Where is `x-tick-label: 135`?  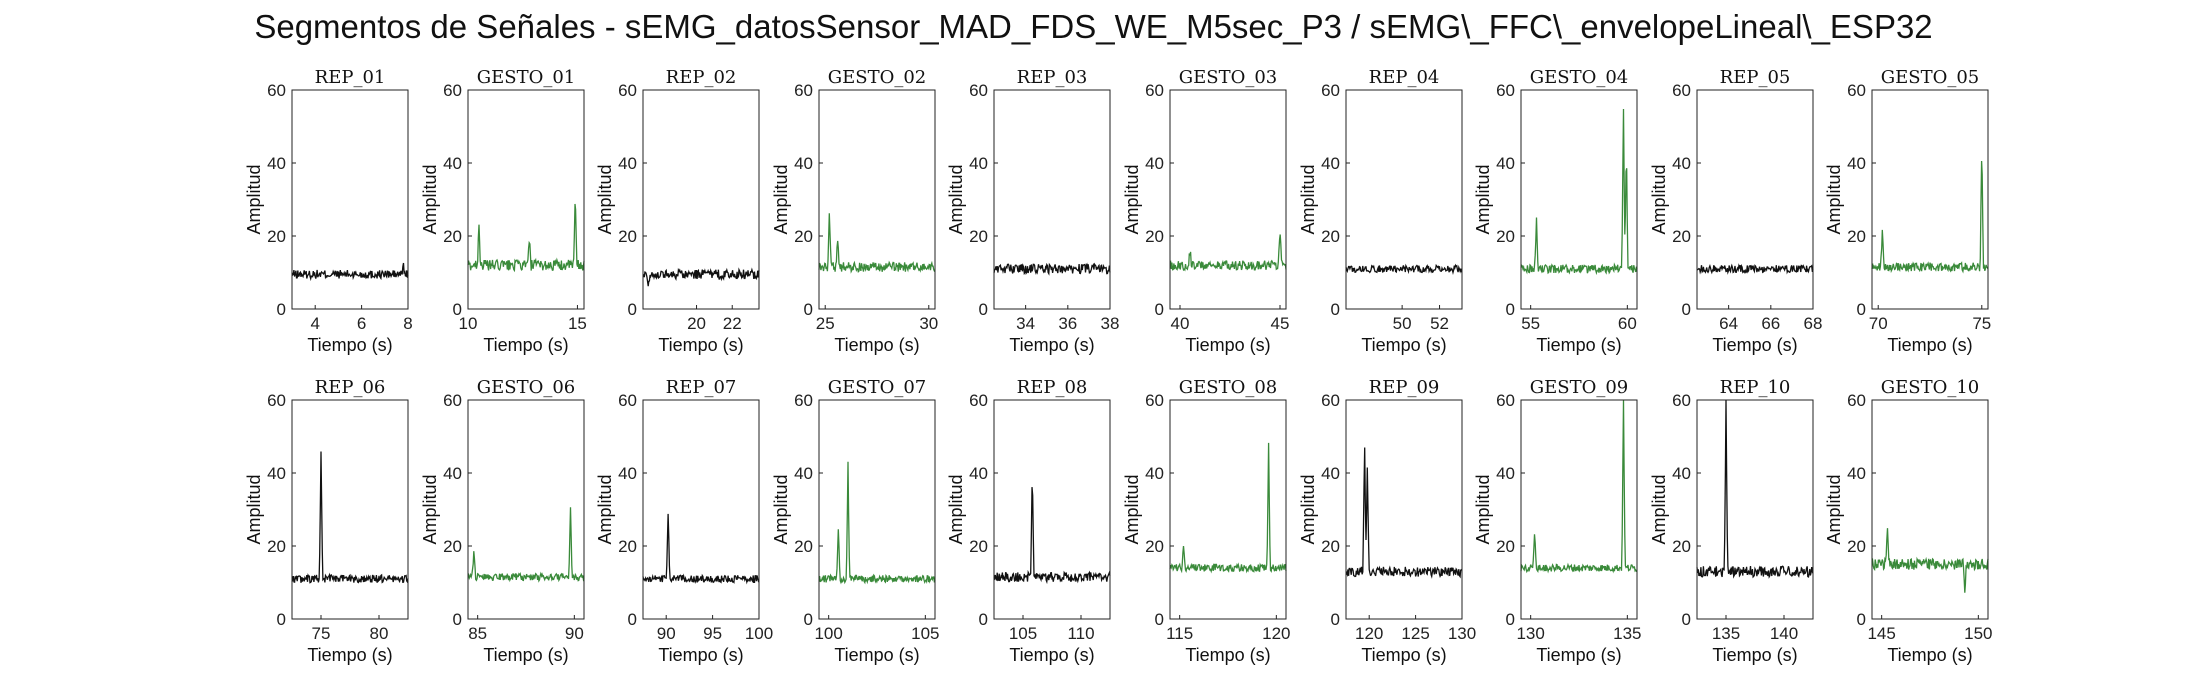 x-tick-label: 135 is located at coordinates (1726, 633).